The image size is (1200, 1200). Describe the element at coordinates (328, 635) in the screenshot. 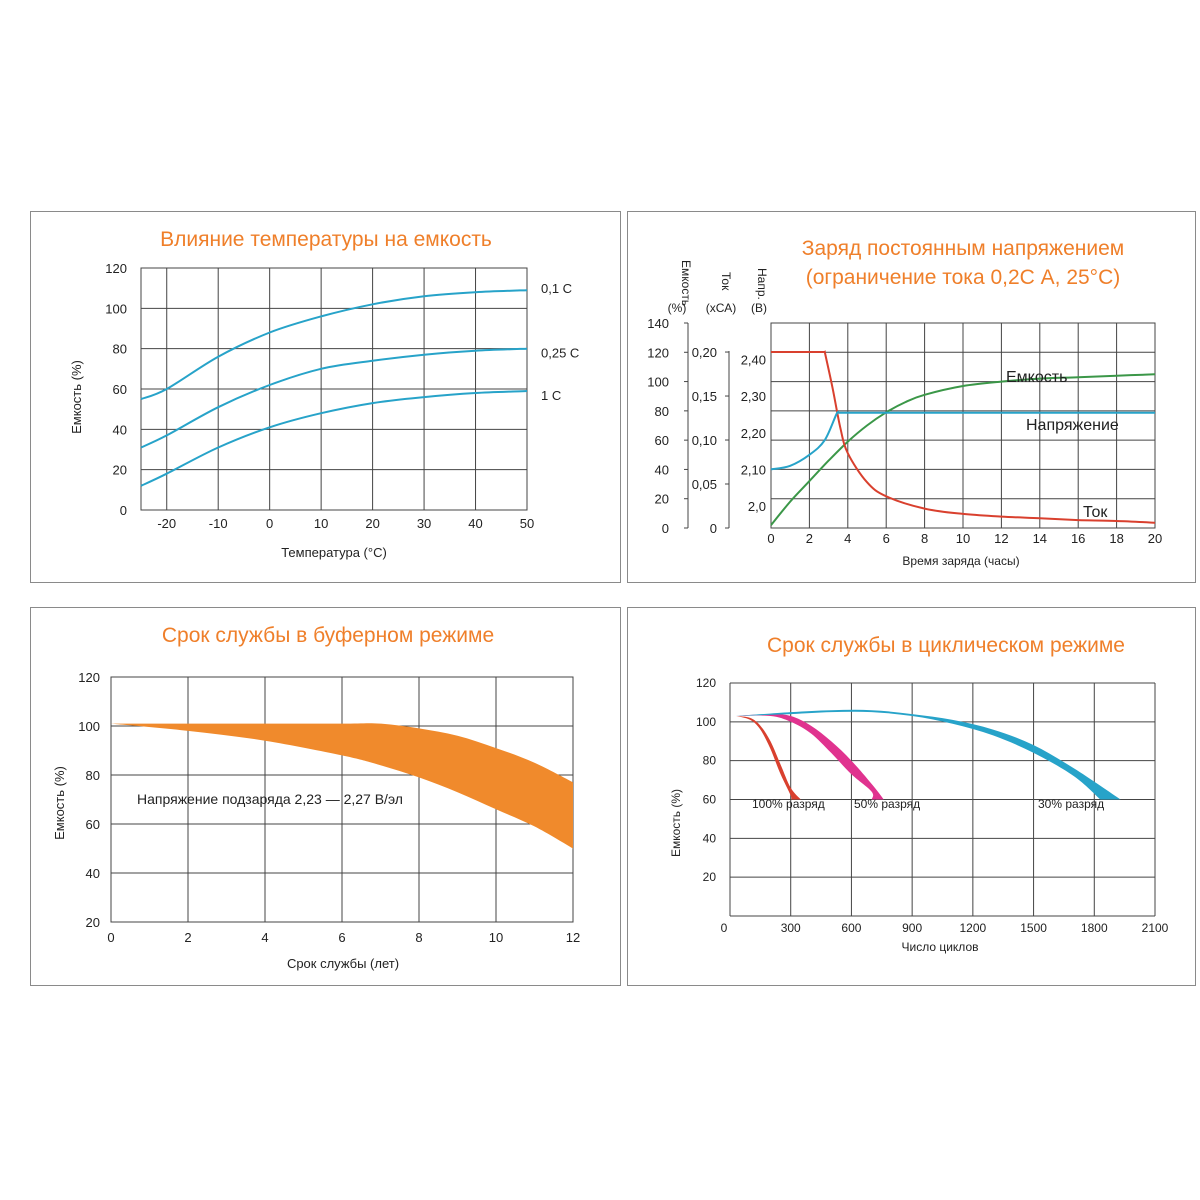

I see `chart-title: Срок службы в буферном режиме` at that location.